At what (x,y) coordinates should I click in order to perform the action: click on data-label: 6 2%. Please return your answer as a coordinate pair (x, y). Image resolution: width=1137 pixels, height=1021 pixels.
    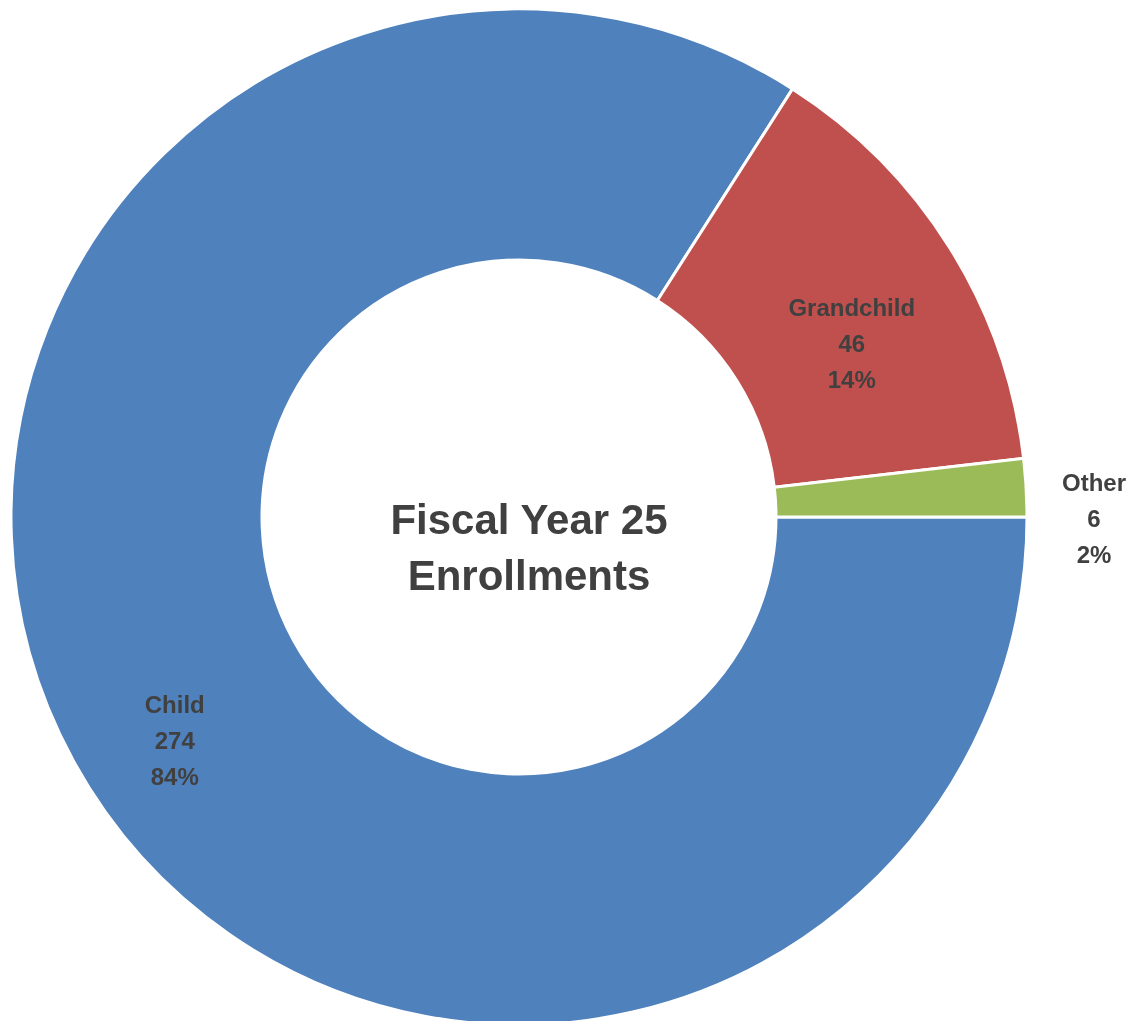
    Looking at the image, I should click on (1094, 536).